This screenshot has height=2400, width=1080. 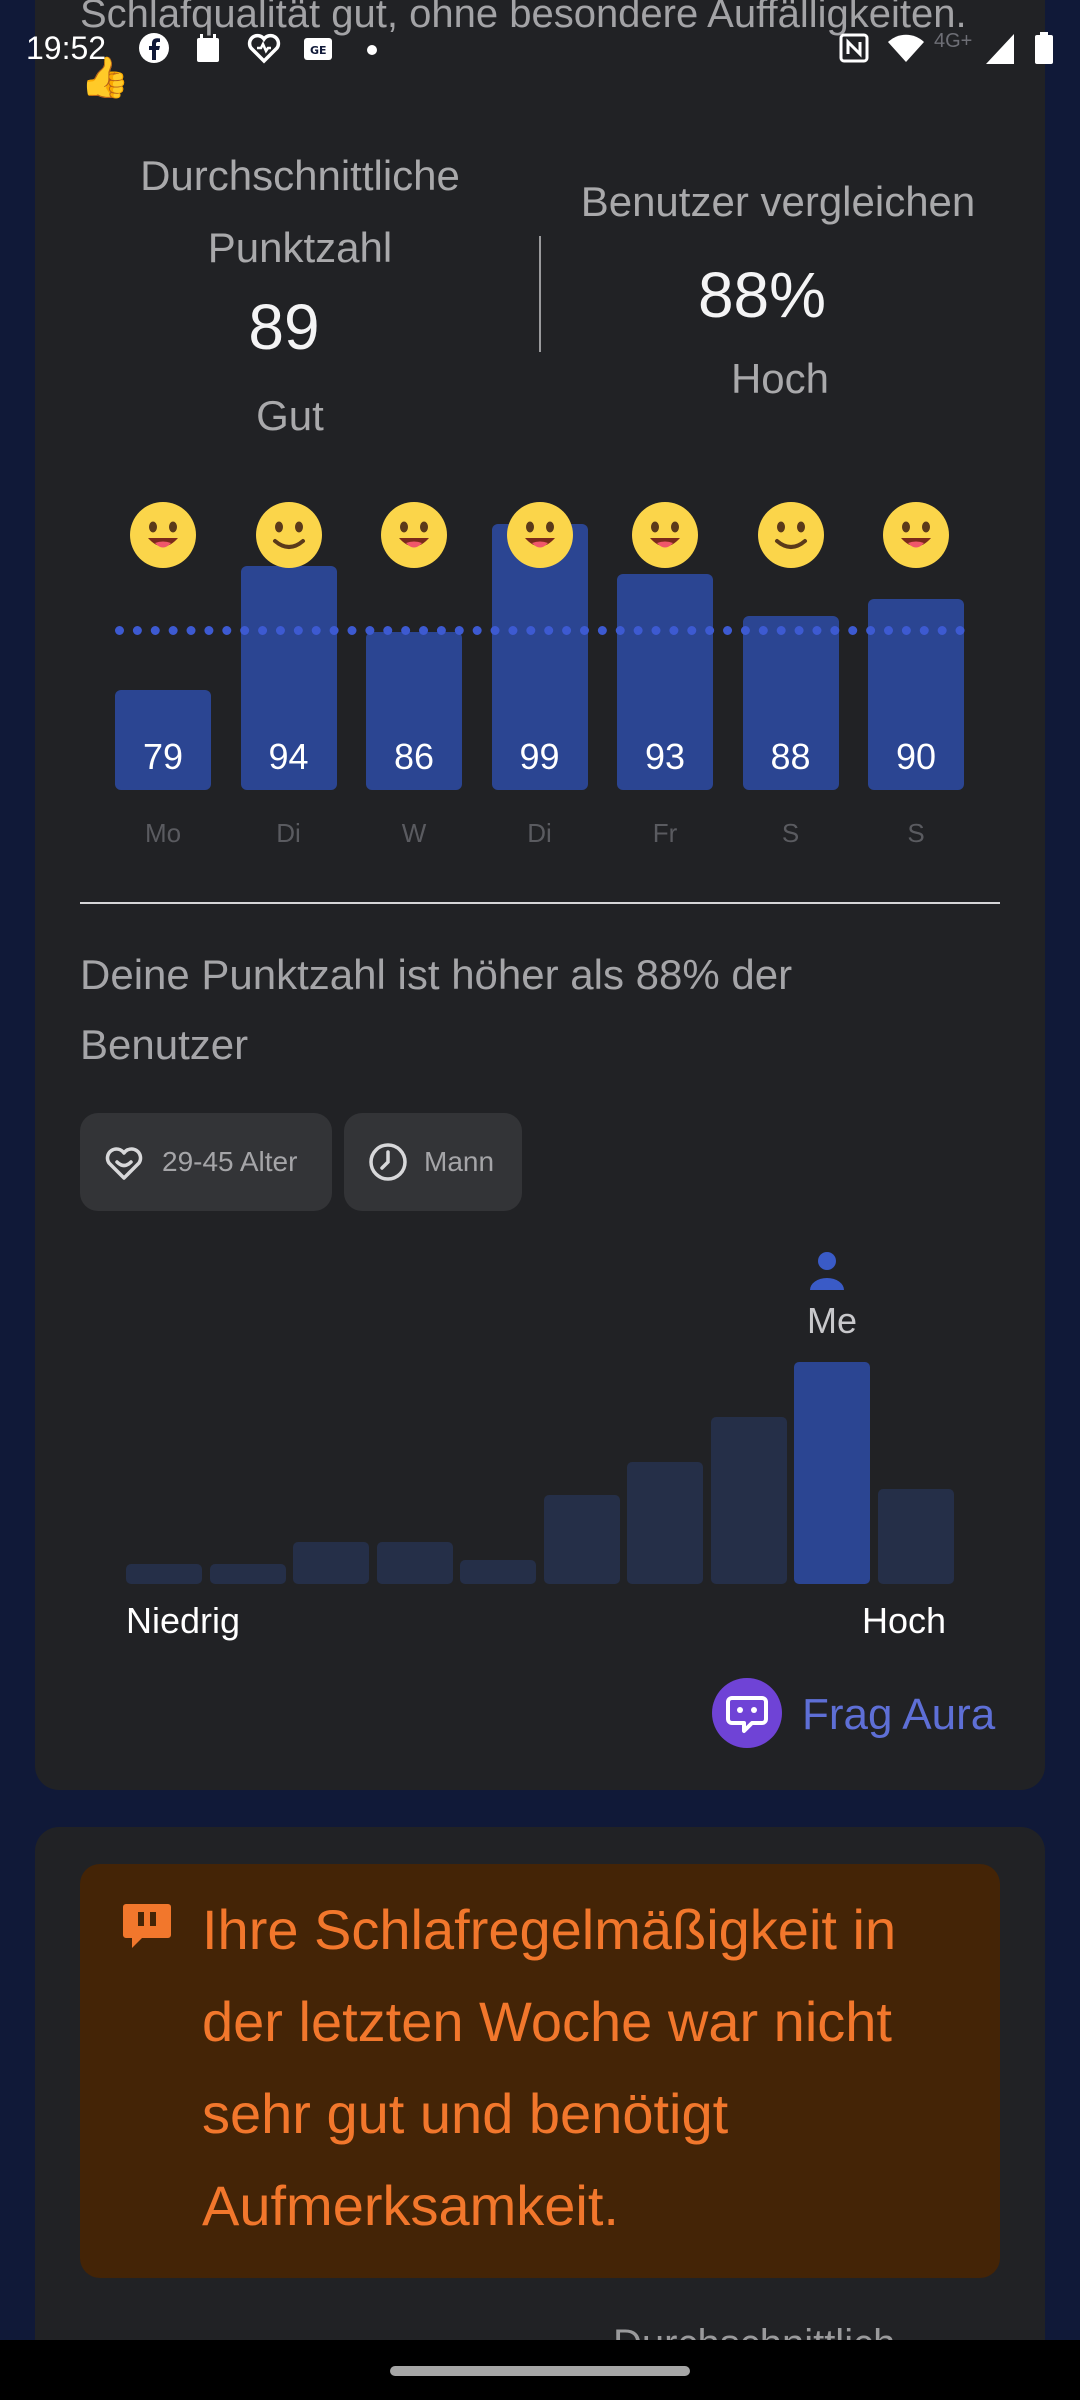 What do you see at coordinates (288, 756) in the screenshot?
I see `score-bar-value: 94` at bounding box center [288, 756].